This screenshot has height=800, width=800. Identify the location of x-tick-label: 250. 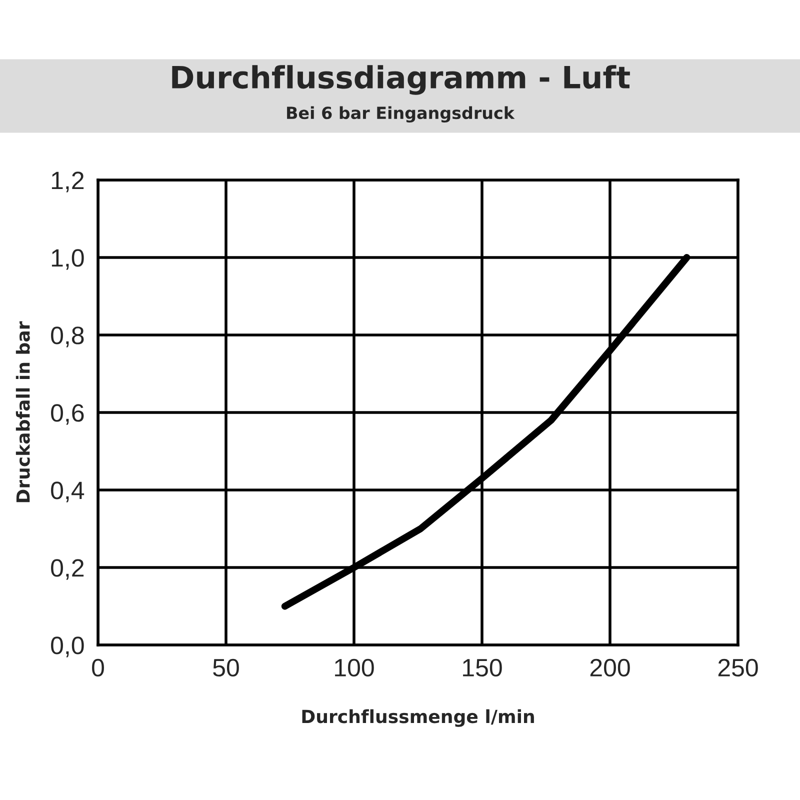
(738, 667).